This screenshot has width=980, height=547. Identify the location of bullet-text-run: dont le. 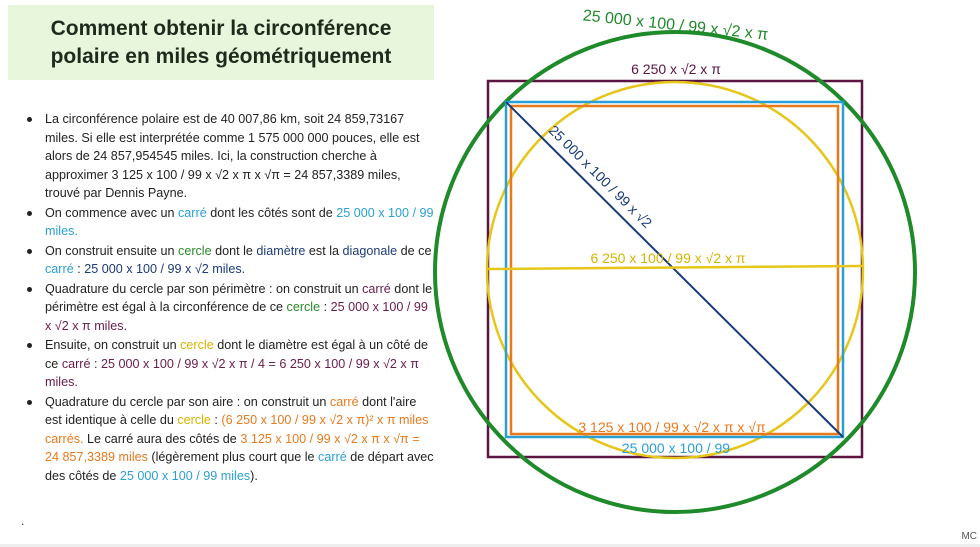
(234, 250).